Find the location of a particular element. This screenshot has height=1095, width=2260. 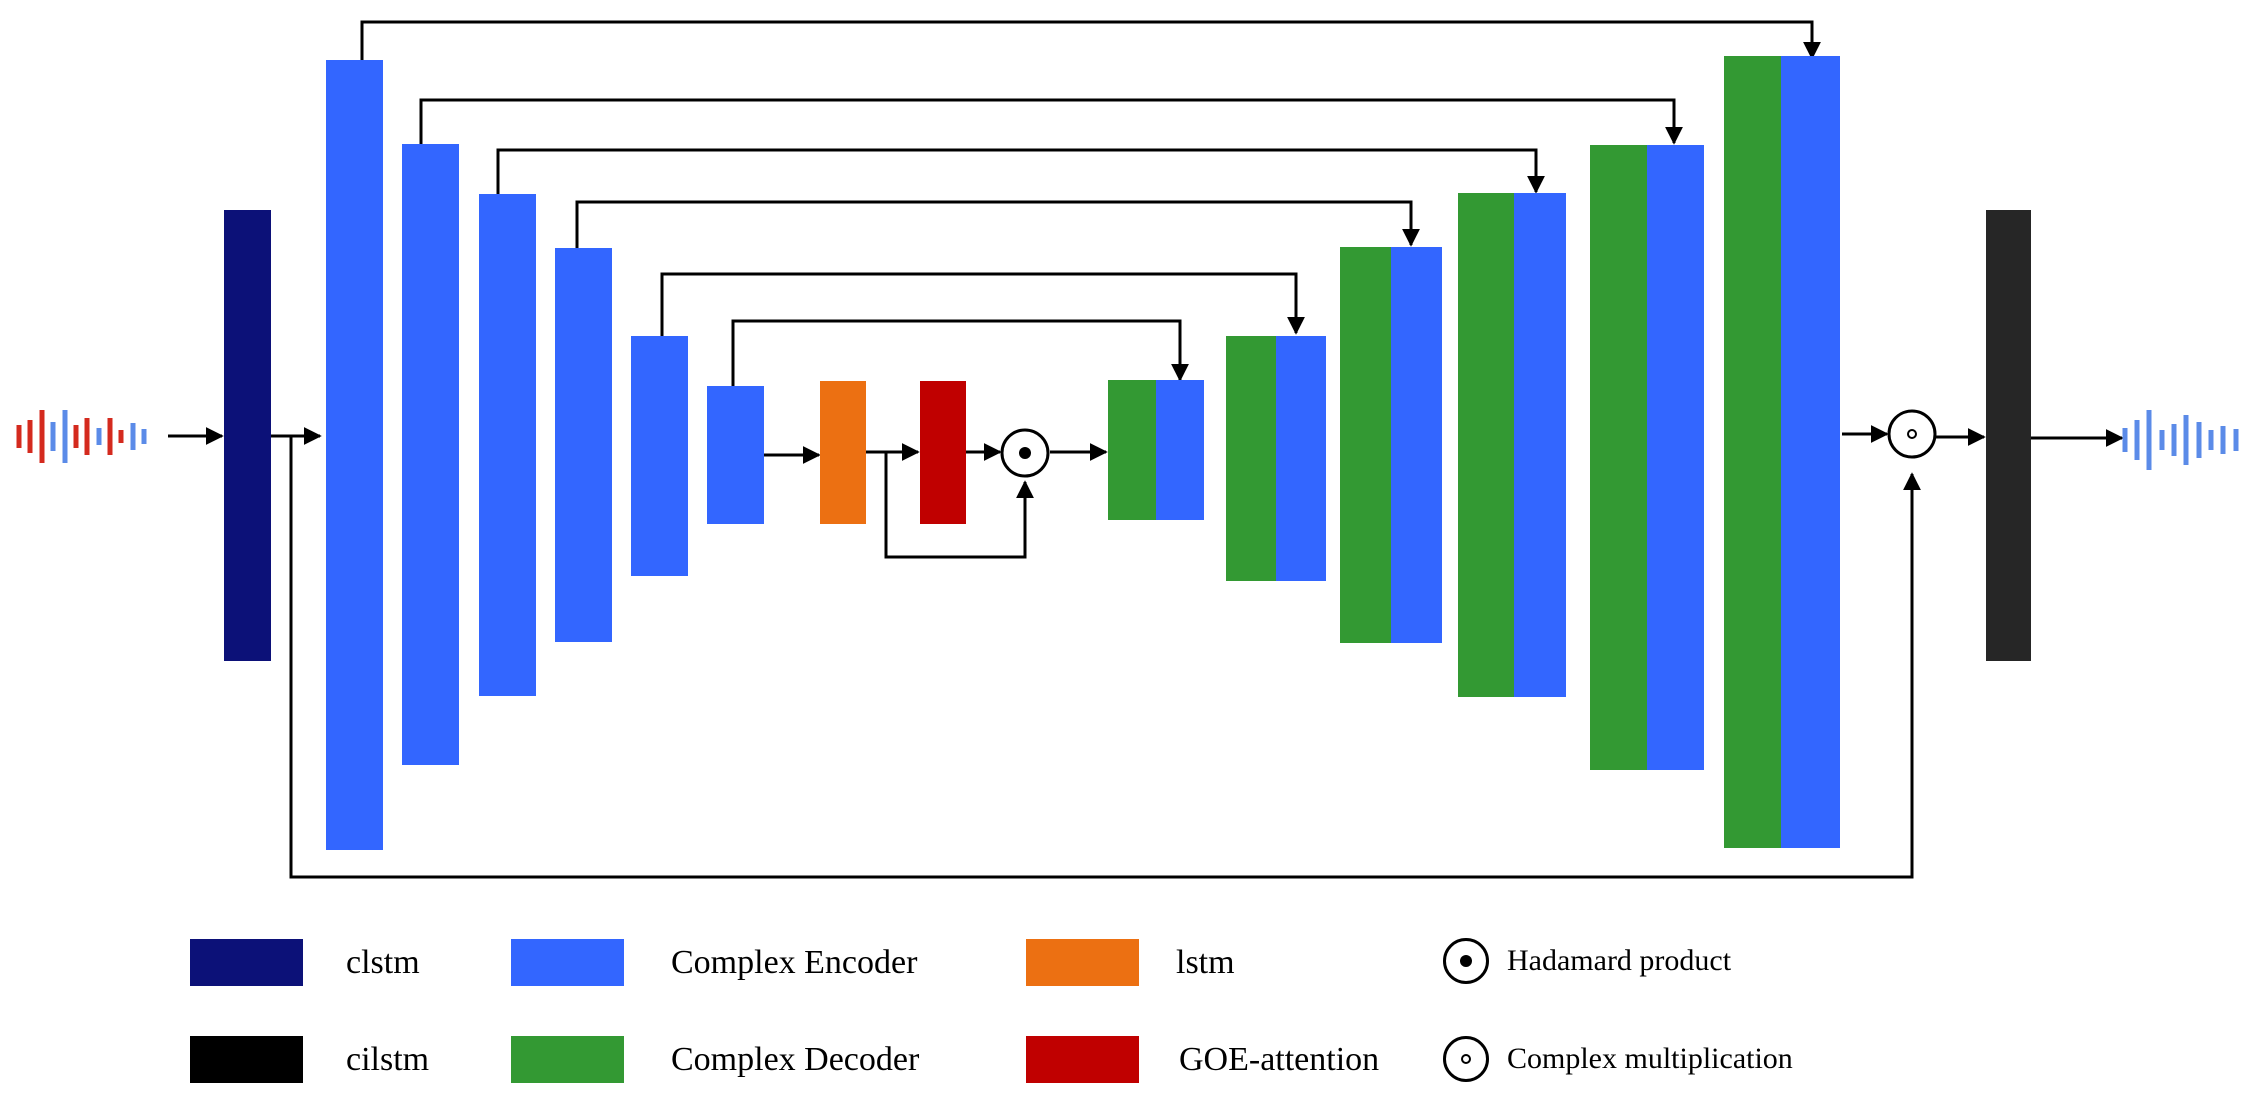

cilstm-block is located at coordinates (2008, 435).